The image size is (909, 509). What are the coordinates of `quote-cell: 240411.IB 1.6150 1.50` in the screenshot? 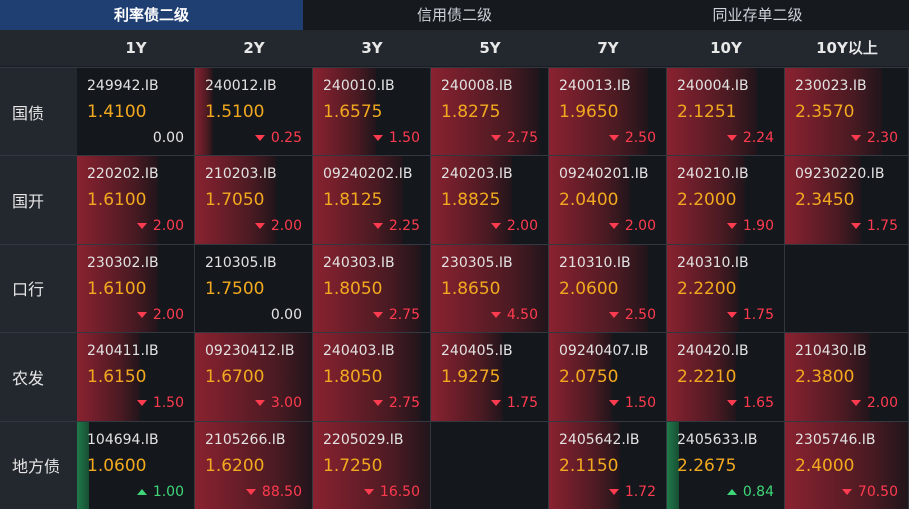 It's located at (136, 376).